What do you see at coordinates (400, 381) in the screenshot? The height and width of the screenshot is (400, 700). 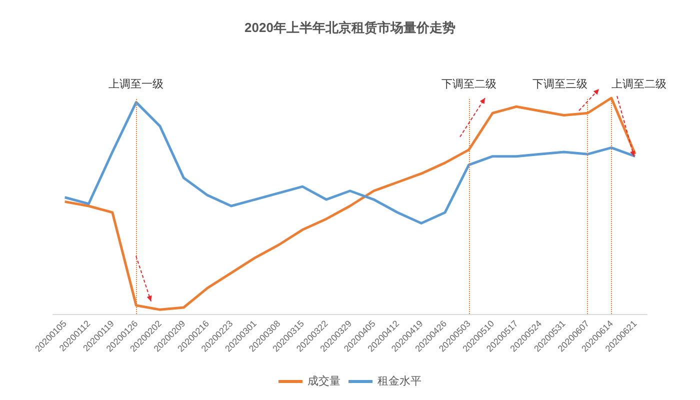 I see `legend-label: 租金水平` at bounding box center [400, 381].